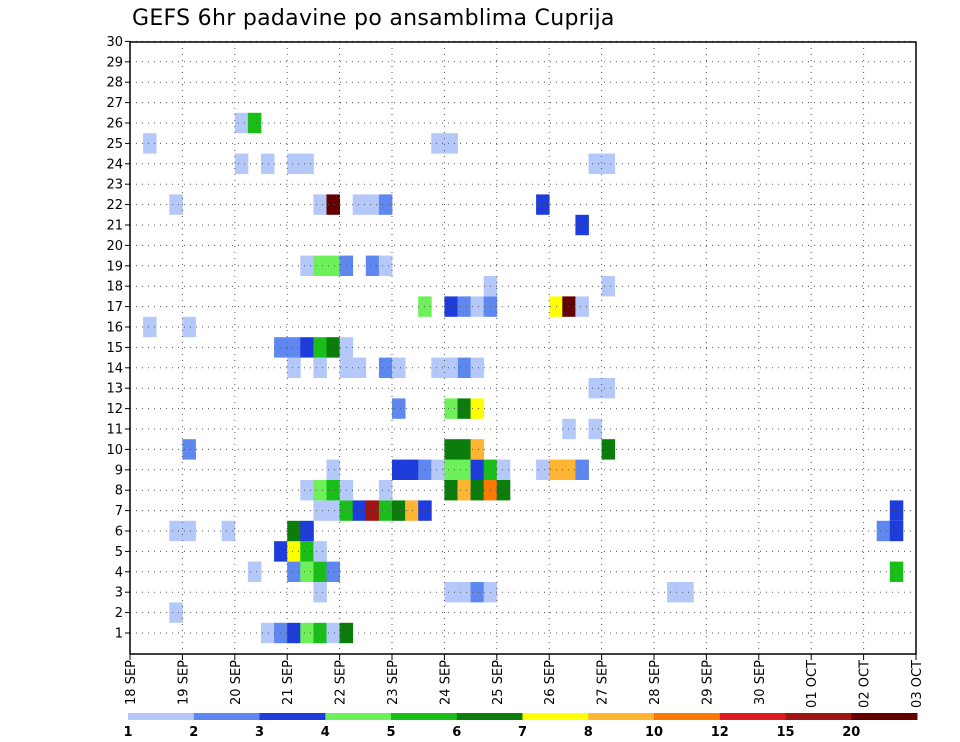 This screenshot has height=742, width=960. What do you see at coordinates (498, 682) in the screenshot?
I see `x-tick-label: 25 SEP` at bounding box center [498, 682].